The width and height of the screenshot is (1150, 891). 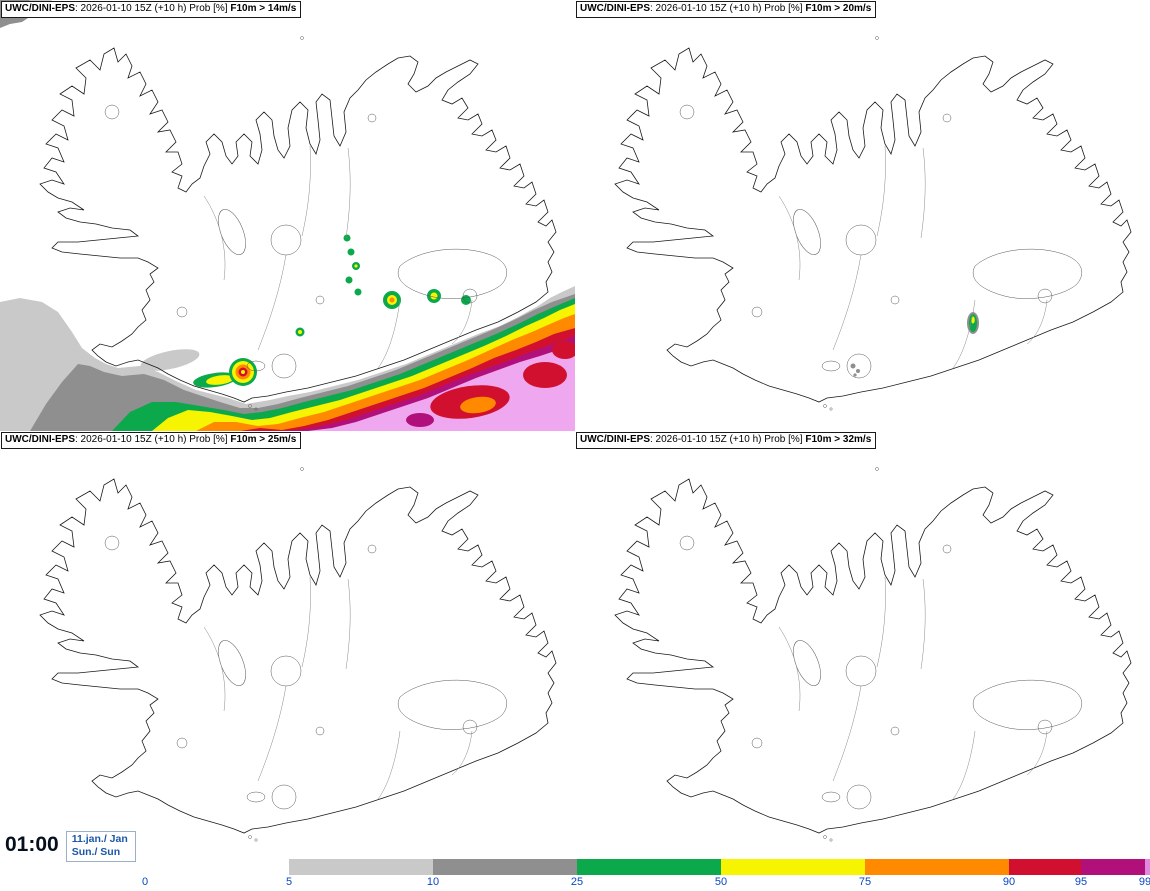 I want to click on colorbar-tick-label: 75, so click(x=865, y=882).